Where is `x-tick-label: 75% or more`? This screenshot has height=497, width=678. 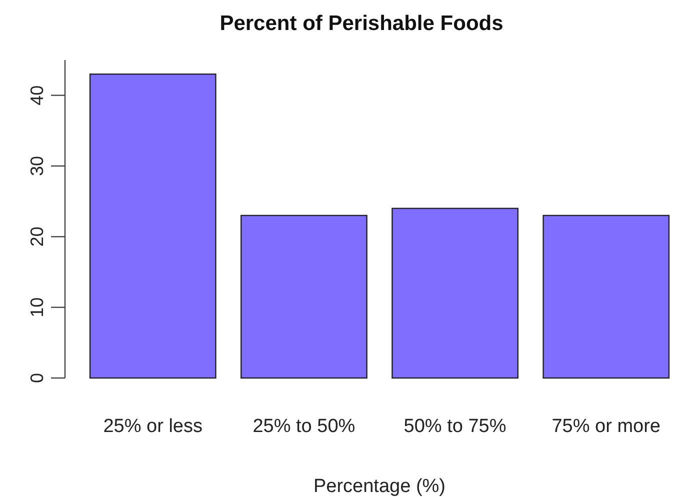 x-tick-label: 75% or more is located at coordinates (606, 426).